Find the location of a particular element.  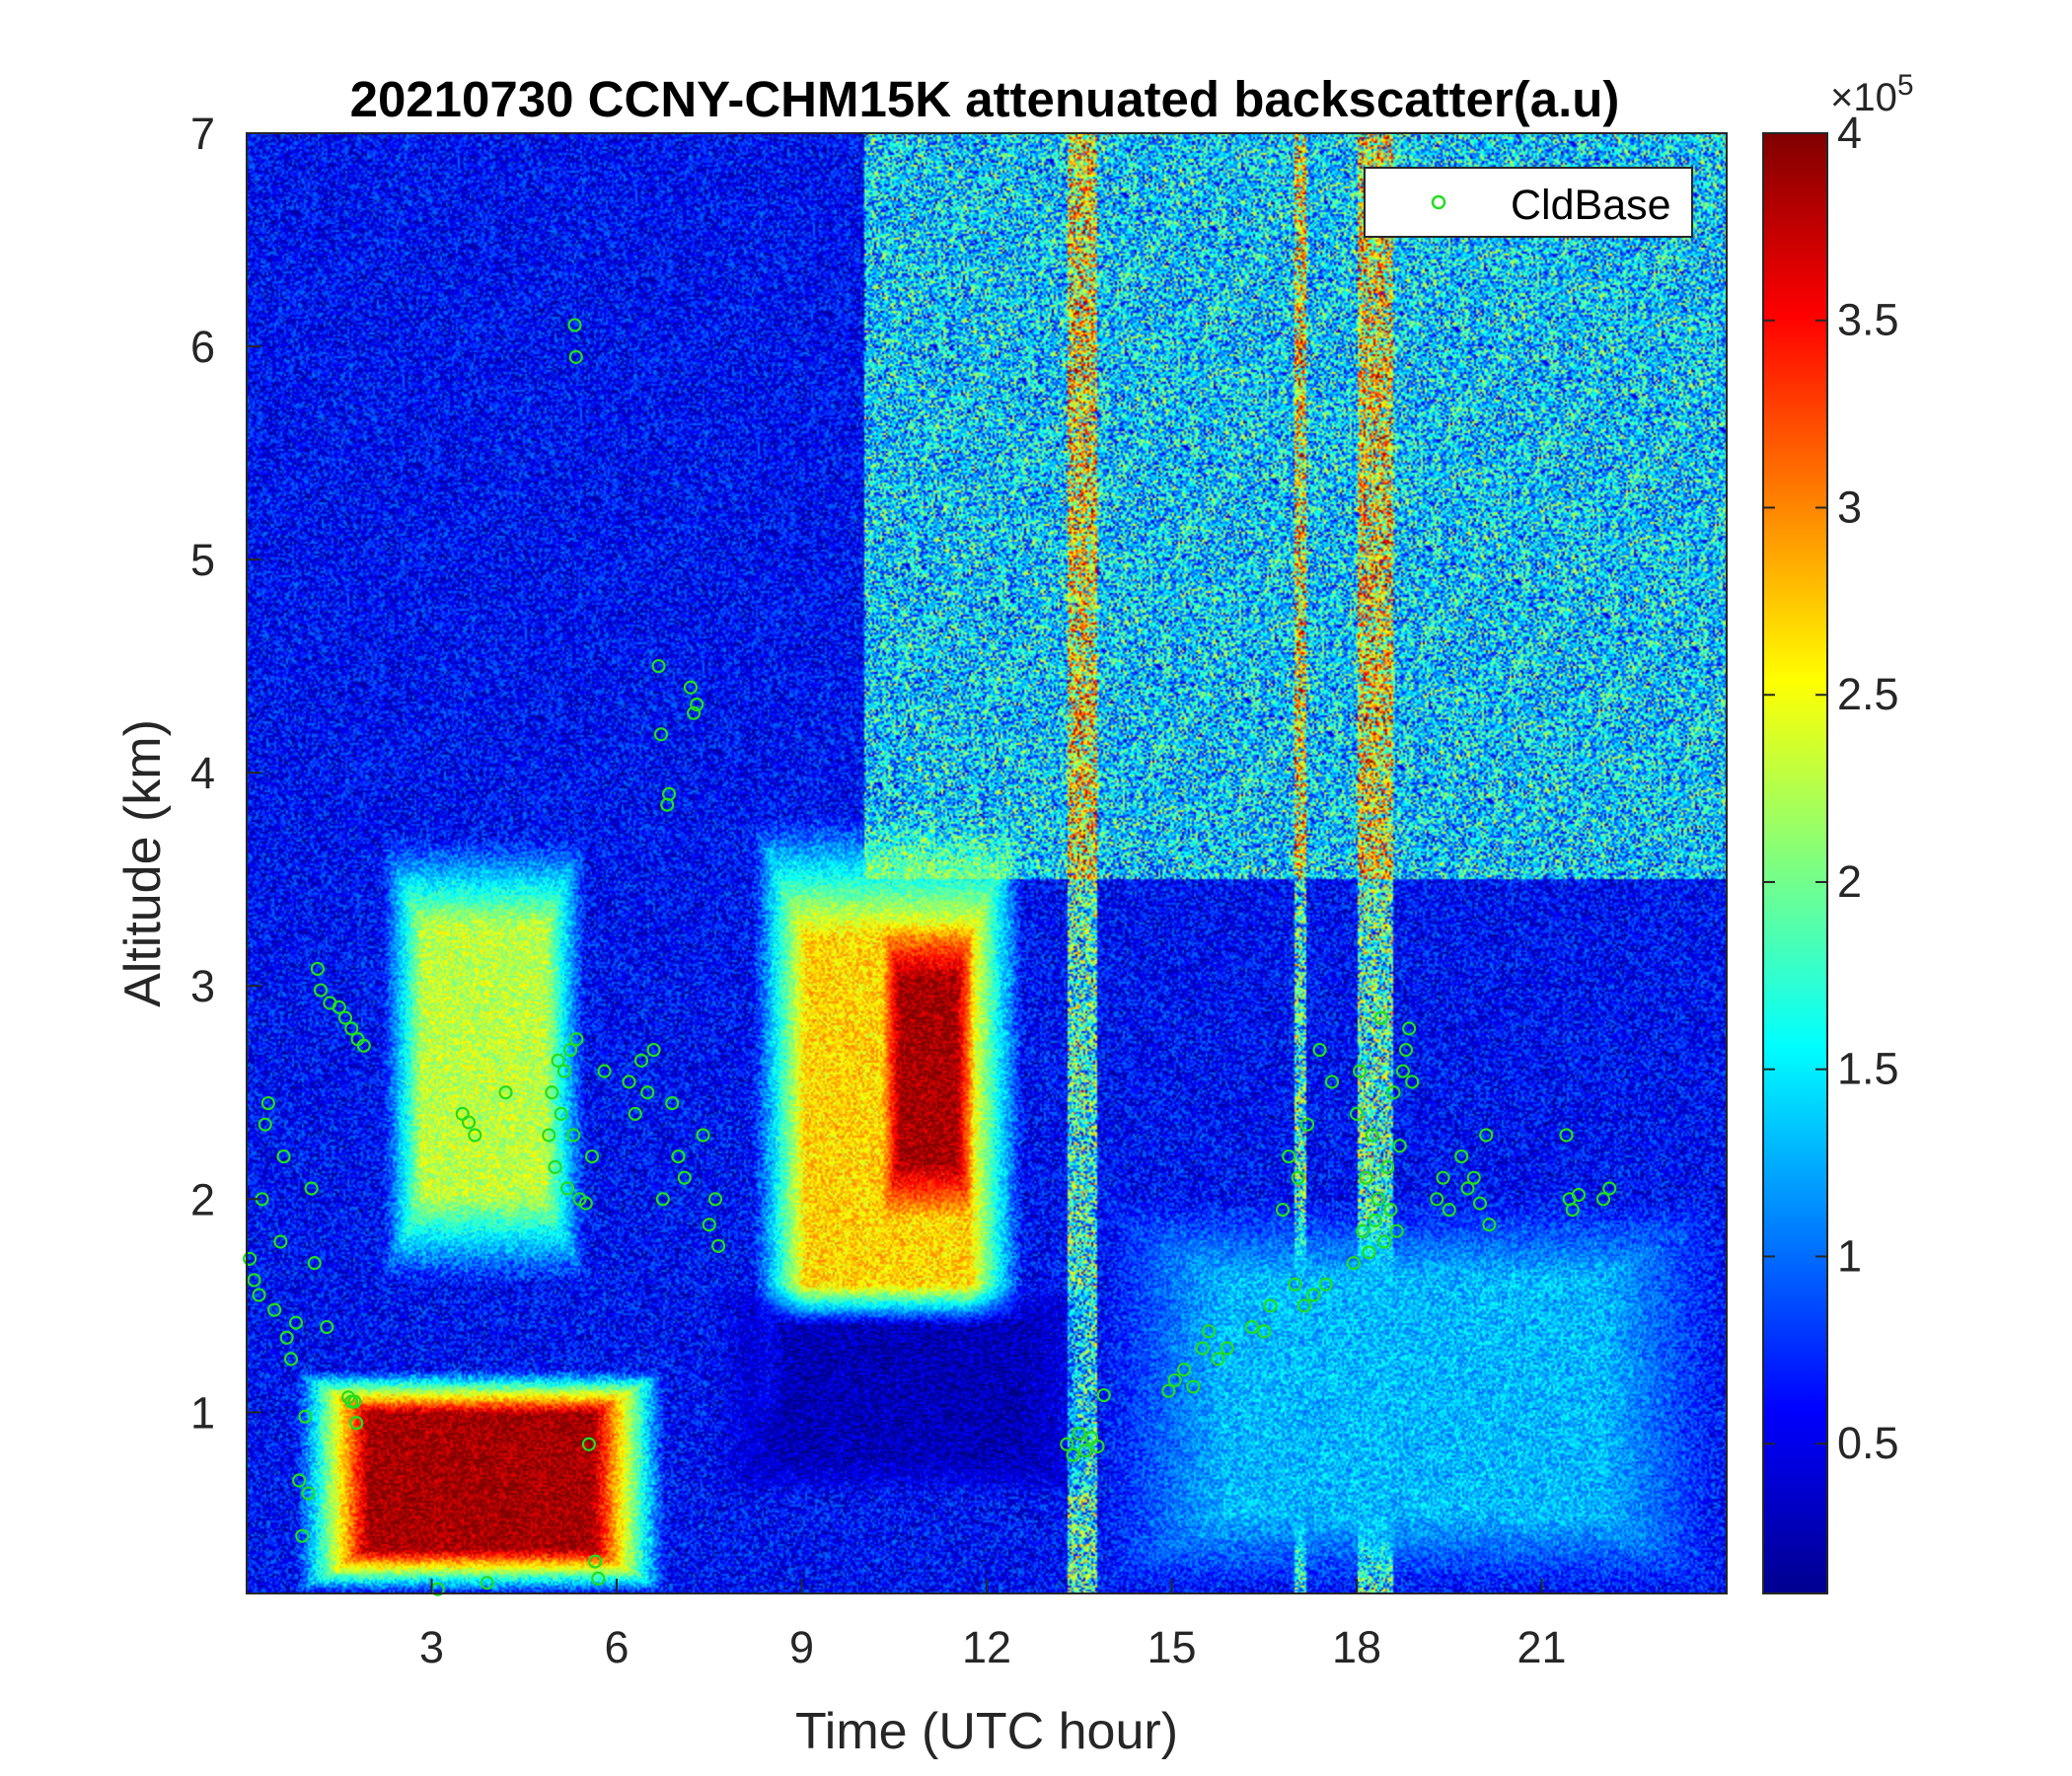

colorbar-tick-label: 3.5 is located at coordinates (1868, 320).